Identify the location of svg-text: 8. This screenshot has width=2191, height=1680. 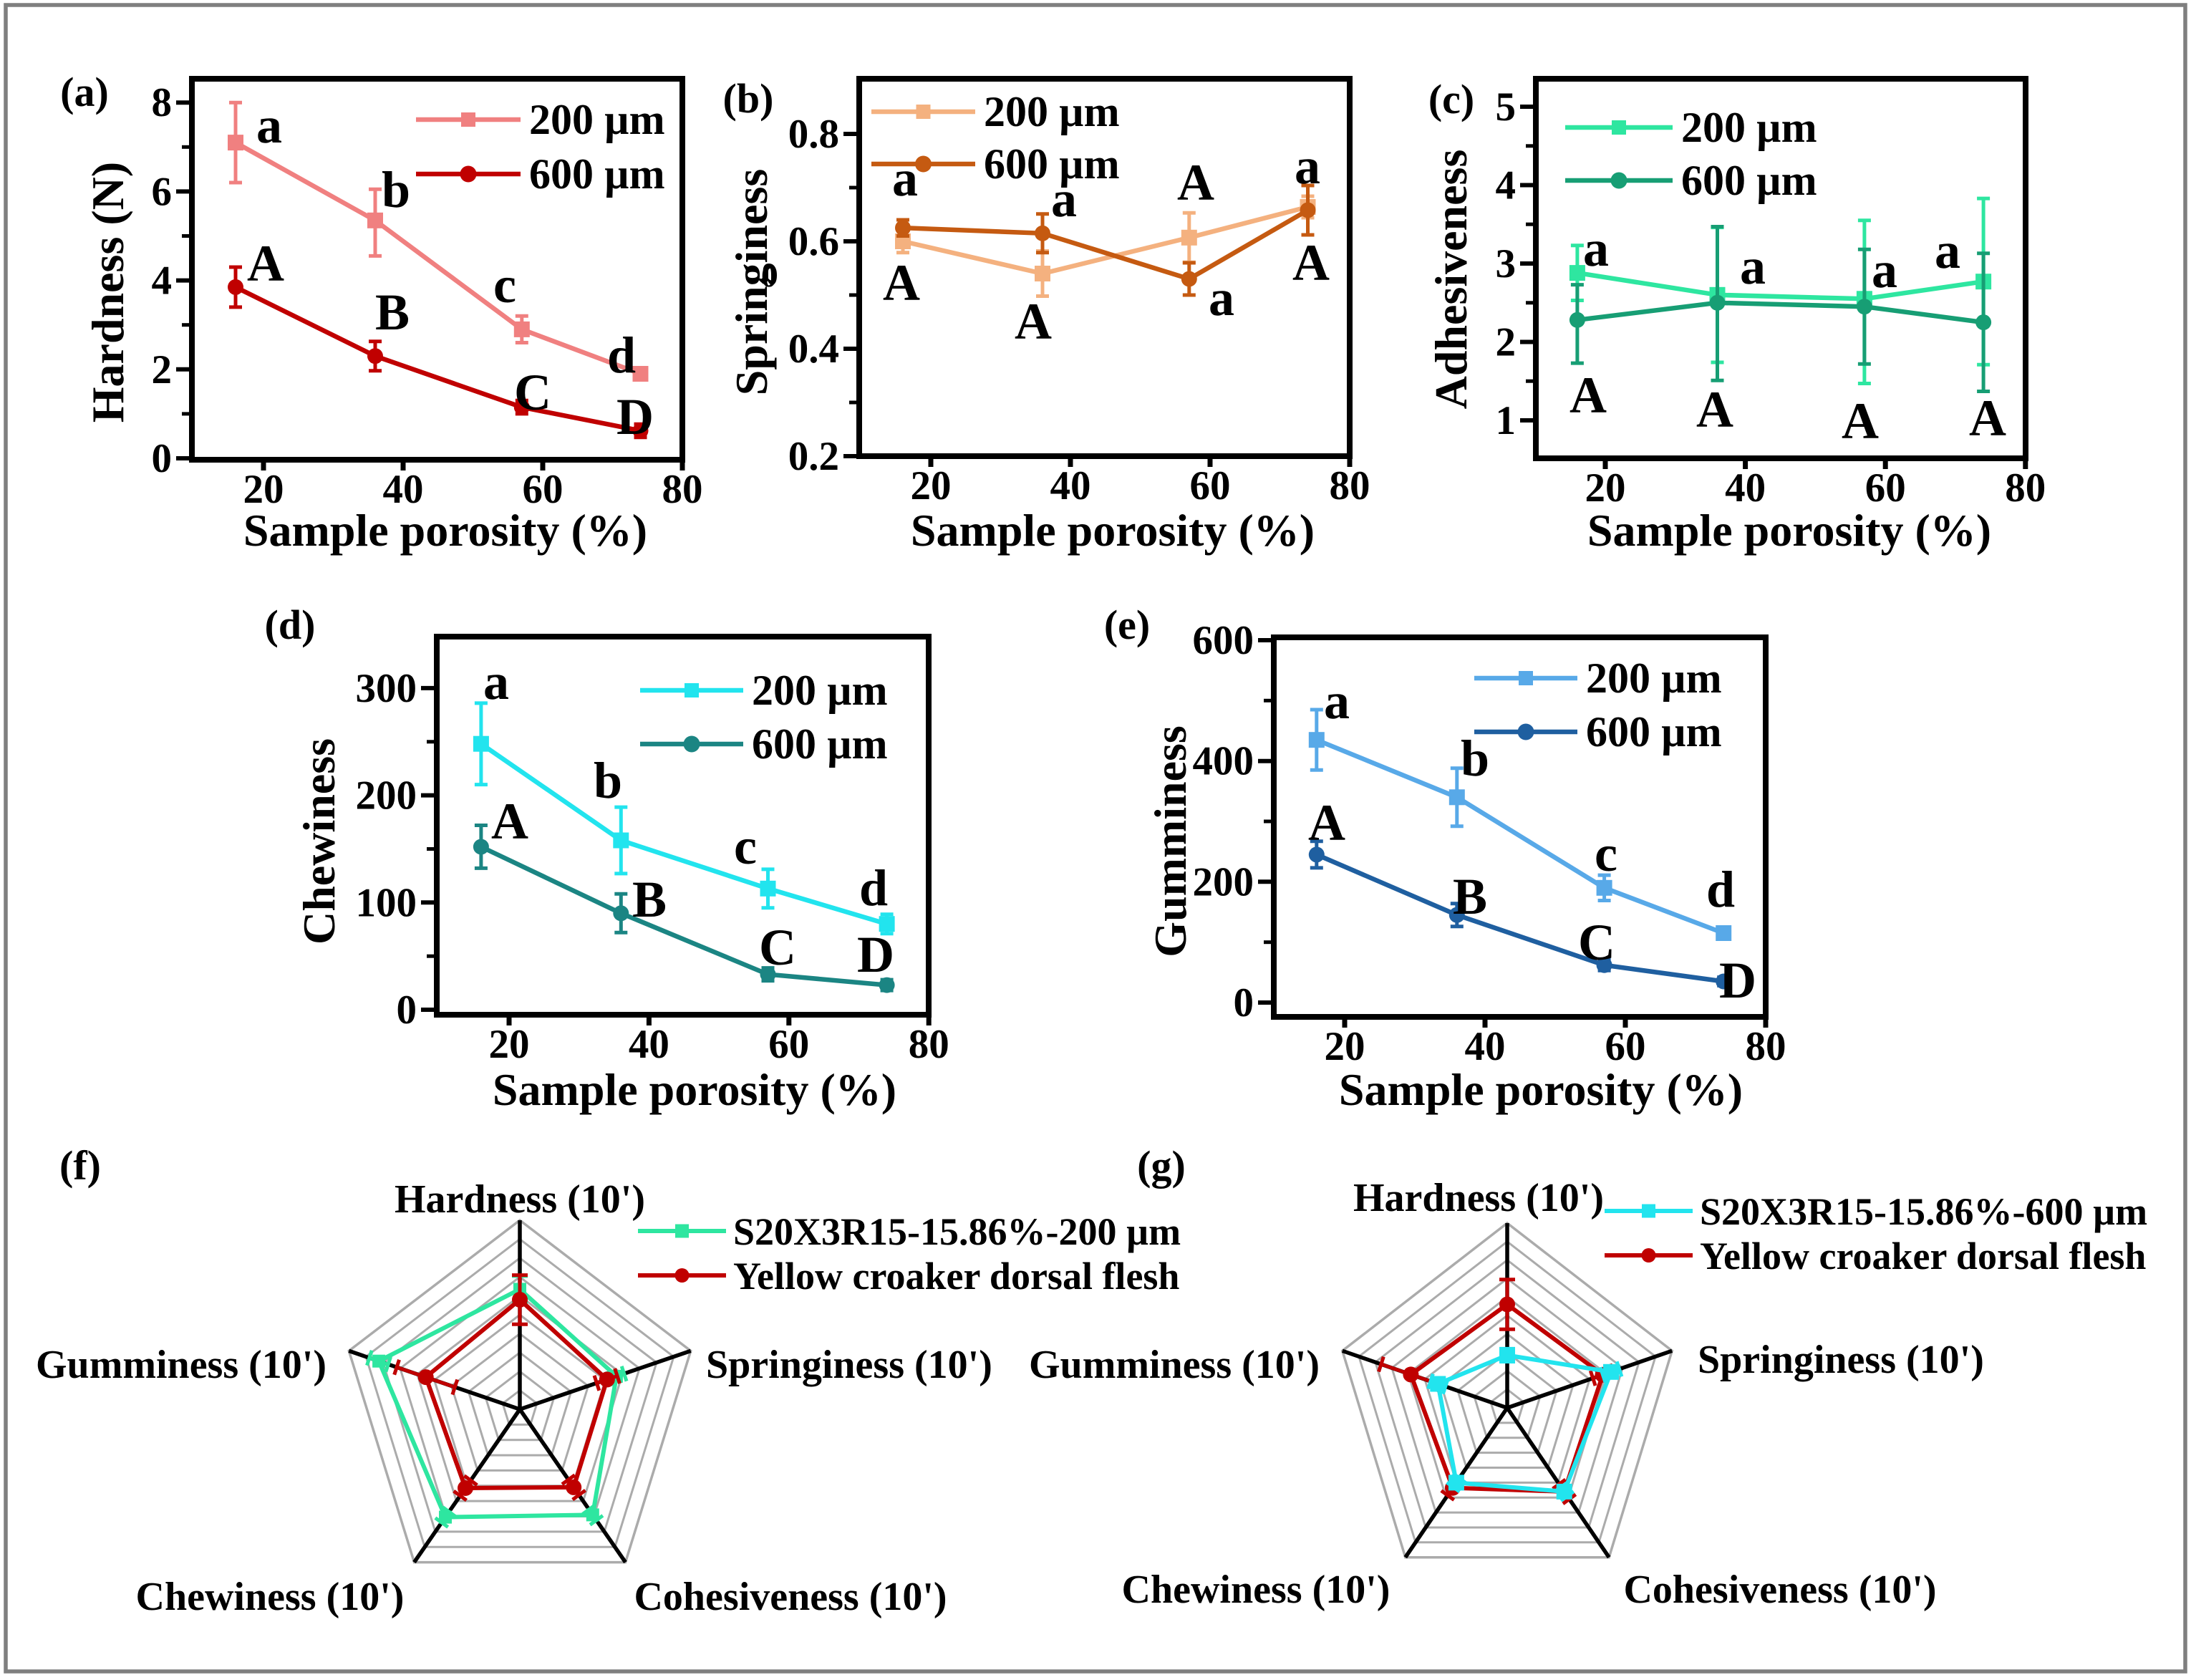
(162, 102).